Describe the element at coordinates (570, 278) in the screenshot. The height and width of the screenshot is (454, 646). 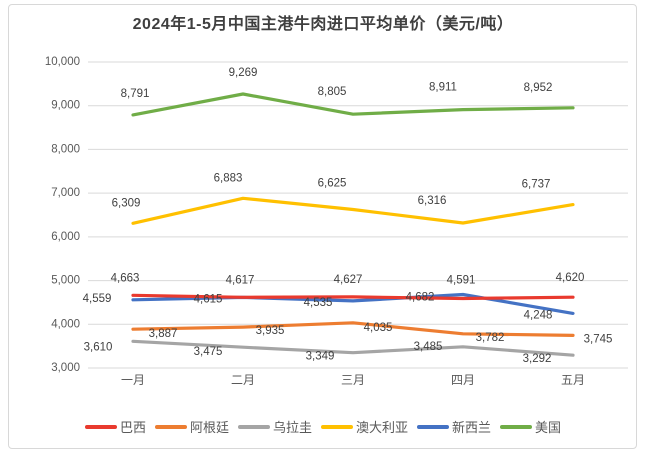
I see `data-label: 4,620` at that location.